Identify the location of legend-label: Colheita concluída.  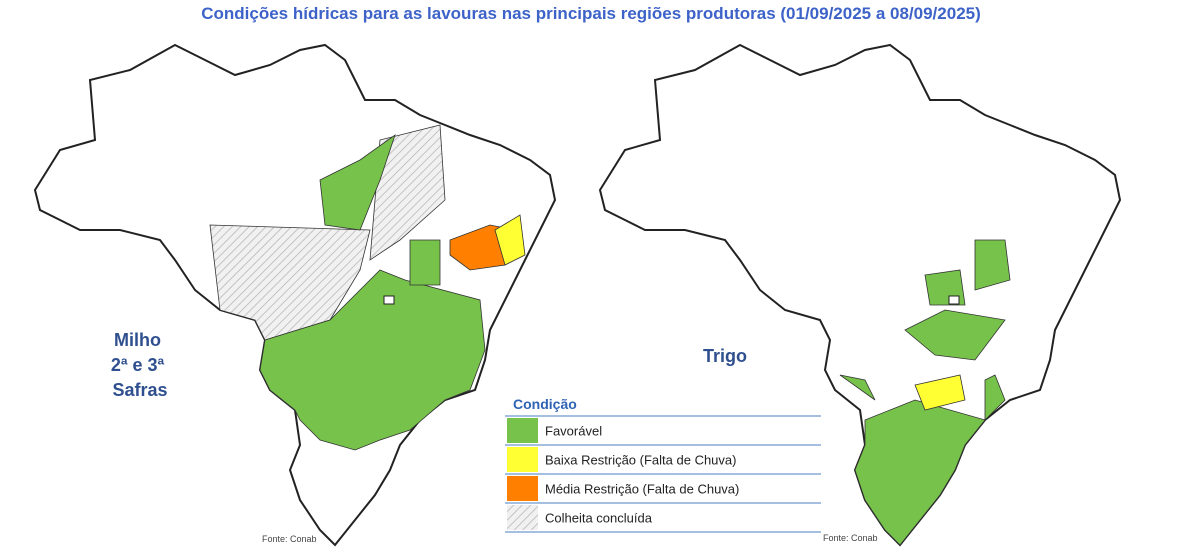
(599, 518).